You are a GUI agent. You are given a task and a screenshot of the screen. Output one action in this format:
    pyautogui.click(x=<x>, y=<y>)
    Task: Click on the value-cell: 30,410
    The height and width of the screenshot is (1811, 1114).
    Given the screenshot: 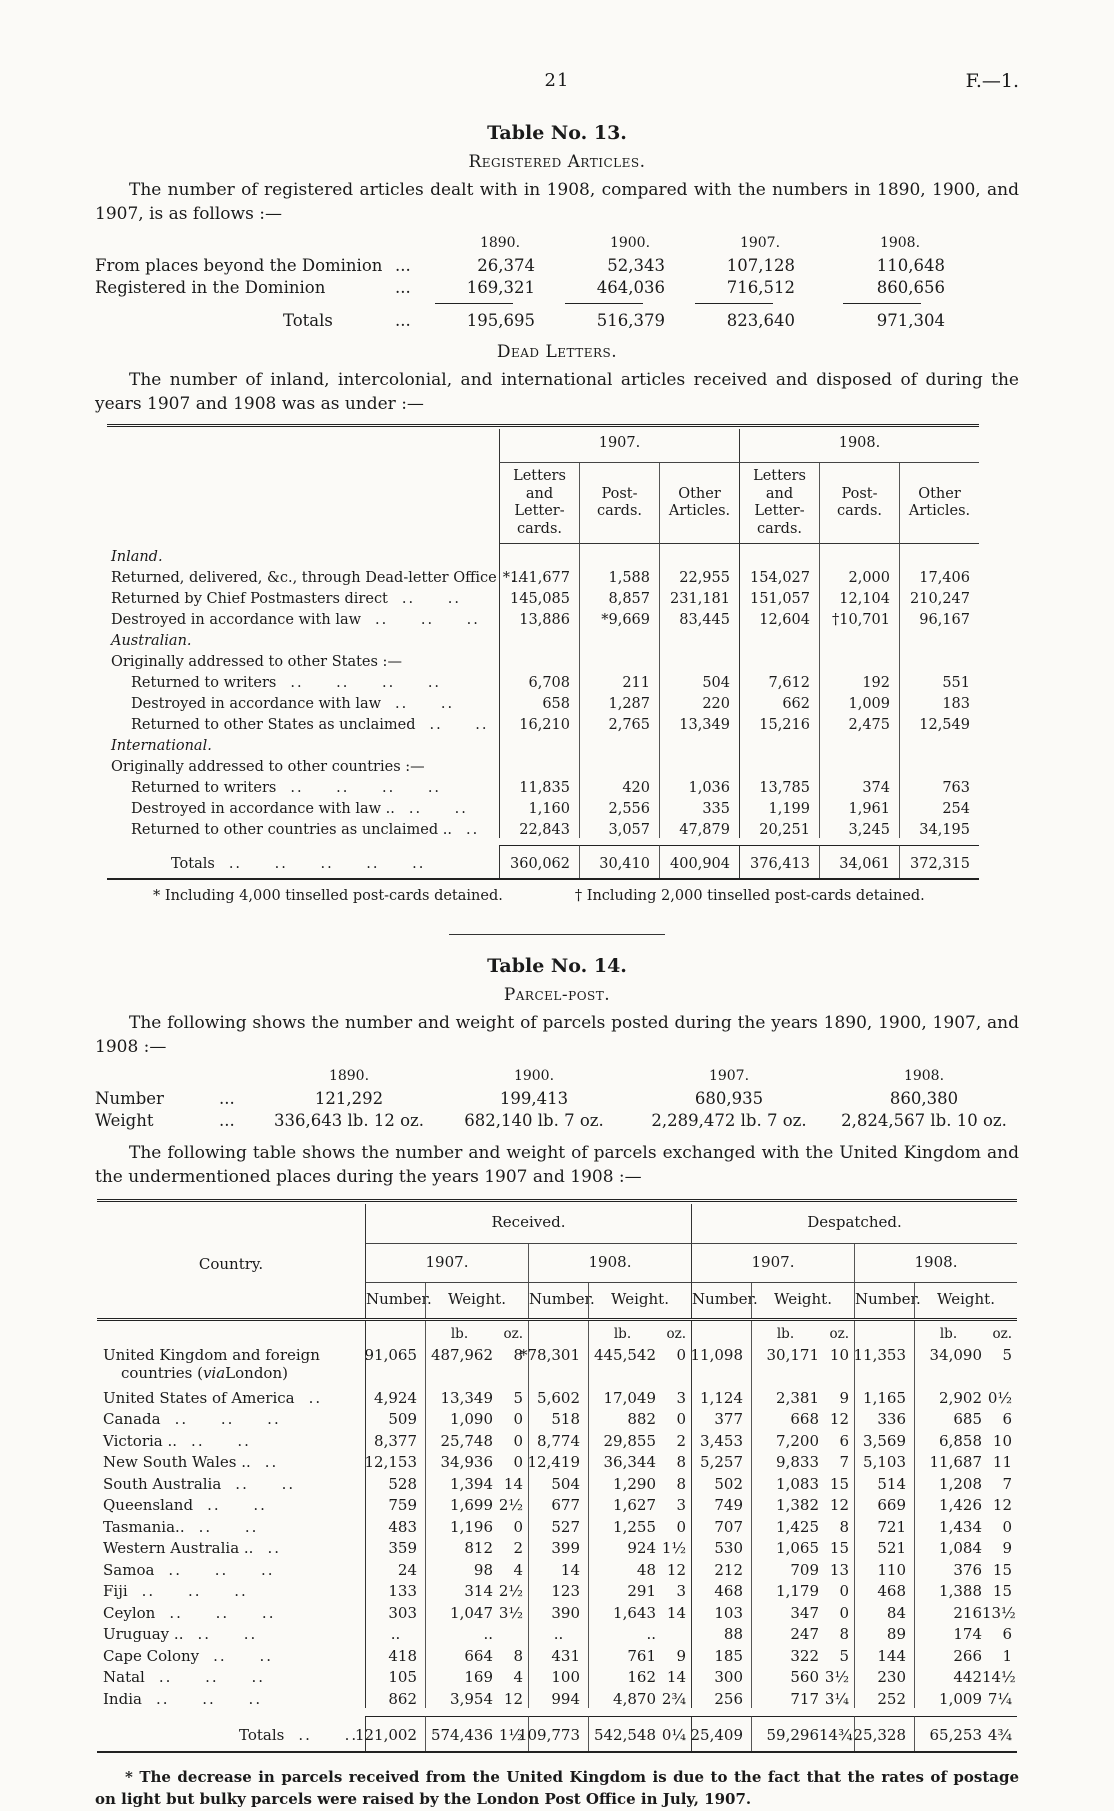 What is the action you would take?
    pyautogui.click(x=619, y=861)
    